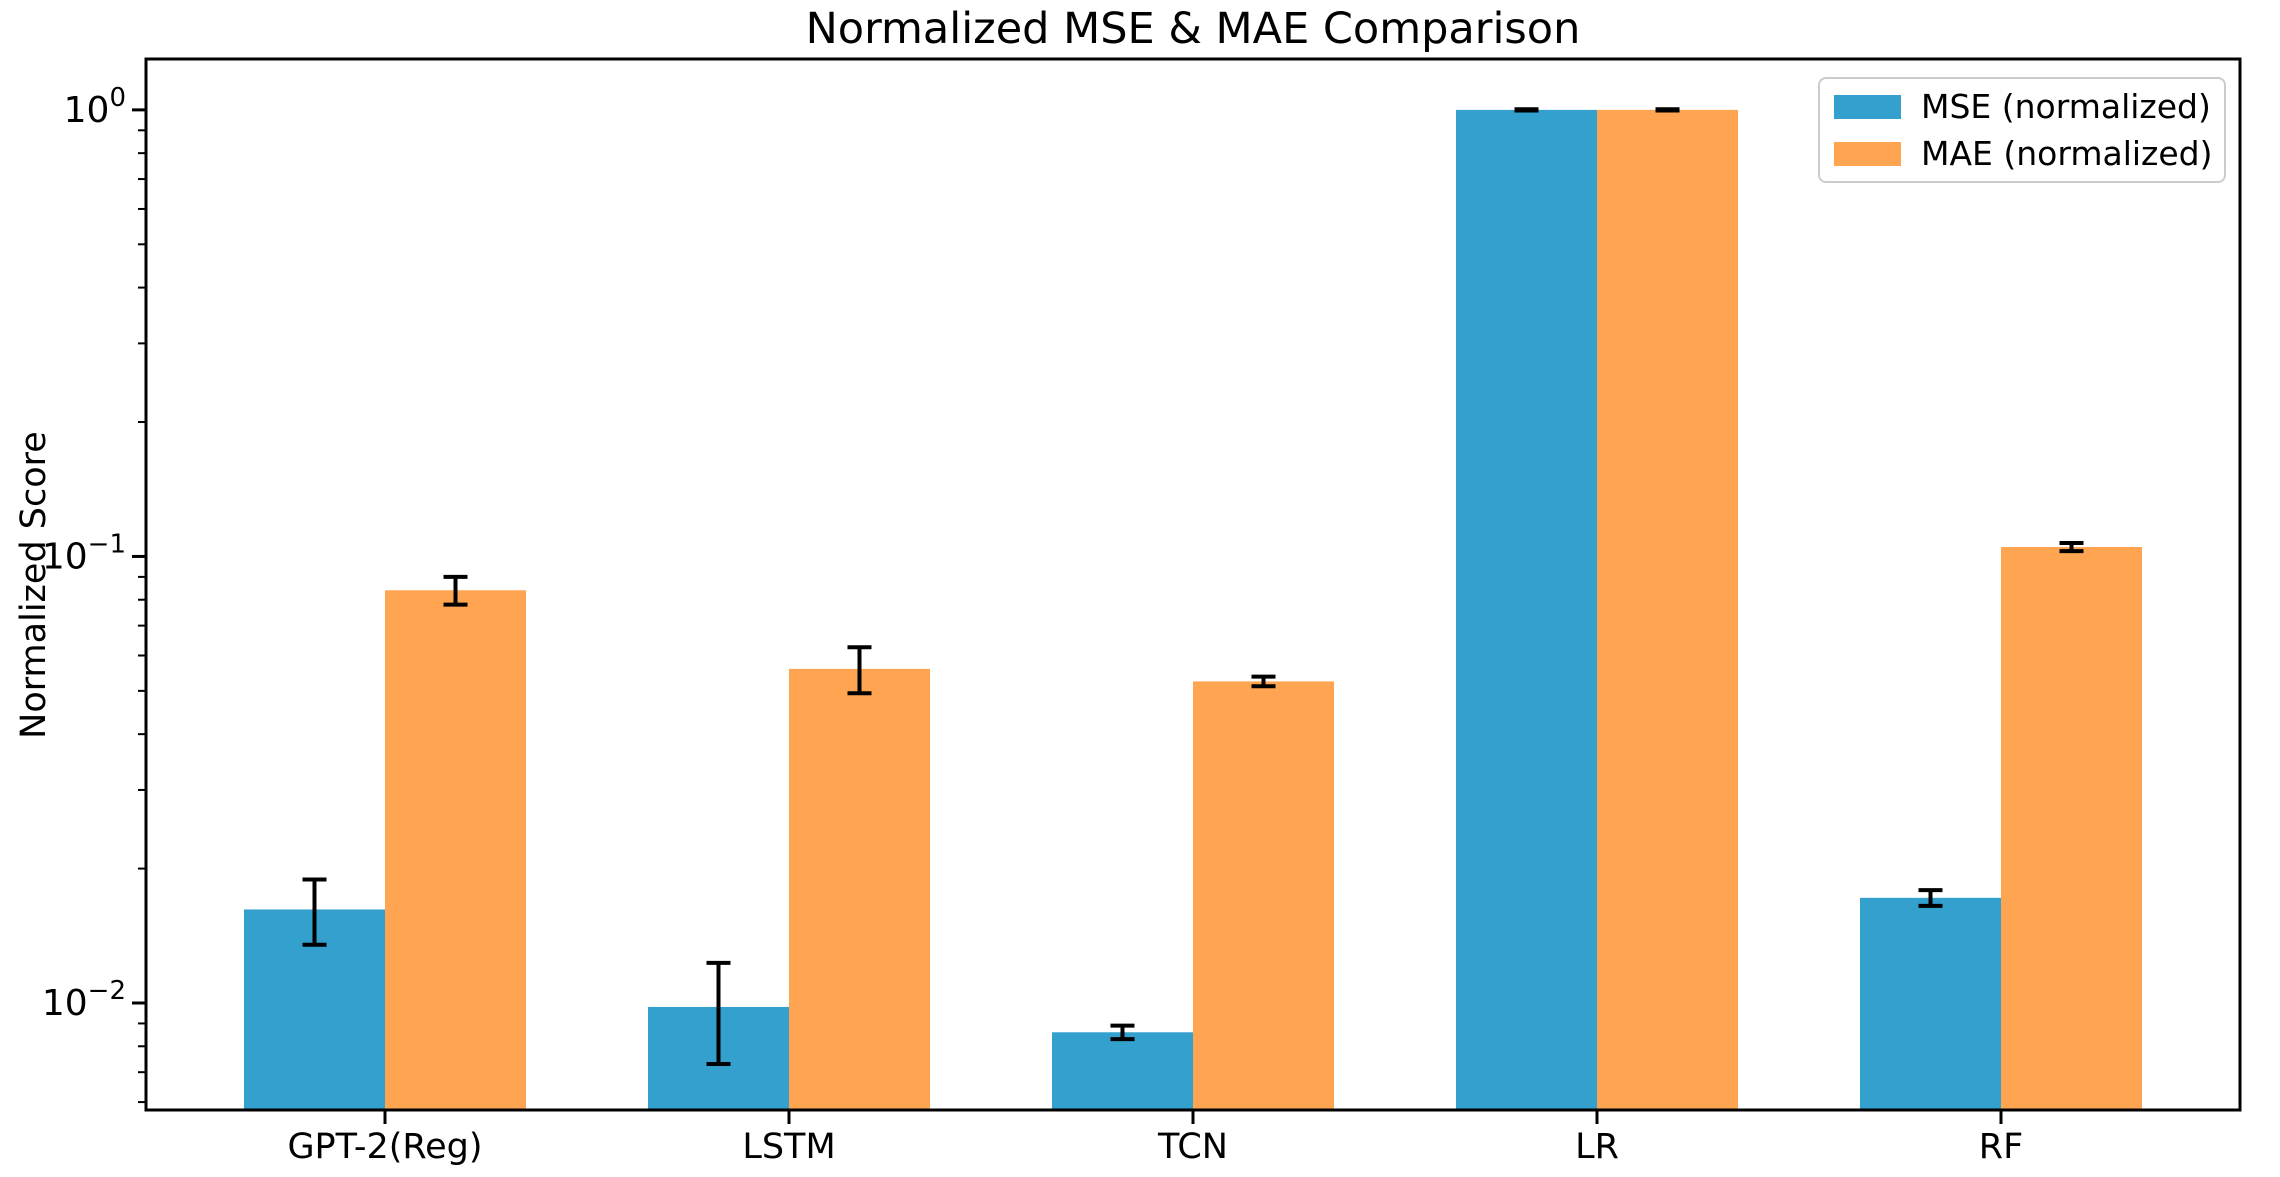 This screenshot has width=2280, height=1177. I want to click on x-tick-label-rf: RF, so click(2001, 1147).